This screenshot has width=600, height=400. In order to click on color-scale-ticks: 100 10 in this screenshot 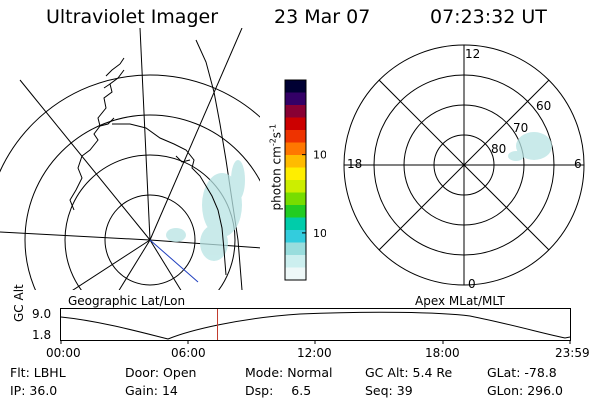, I will do `click(314, 194)`.